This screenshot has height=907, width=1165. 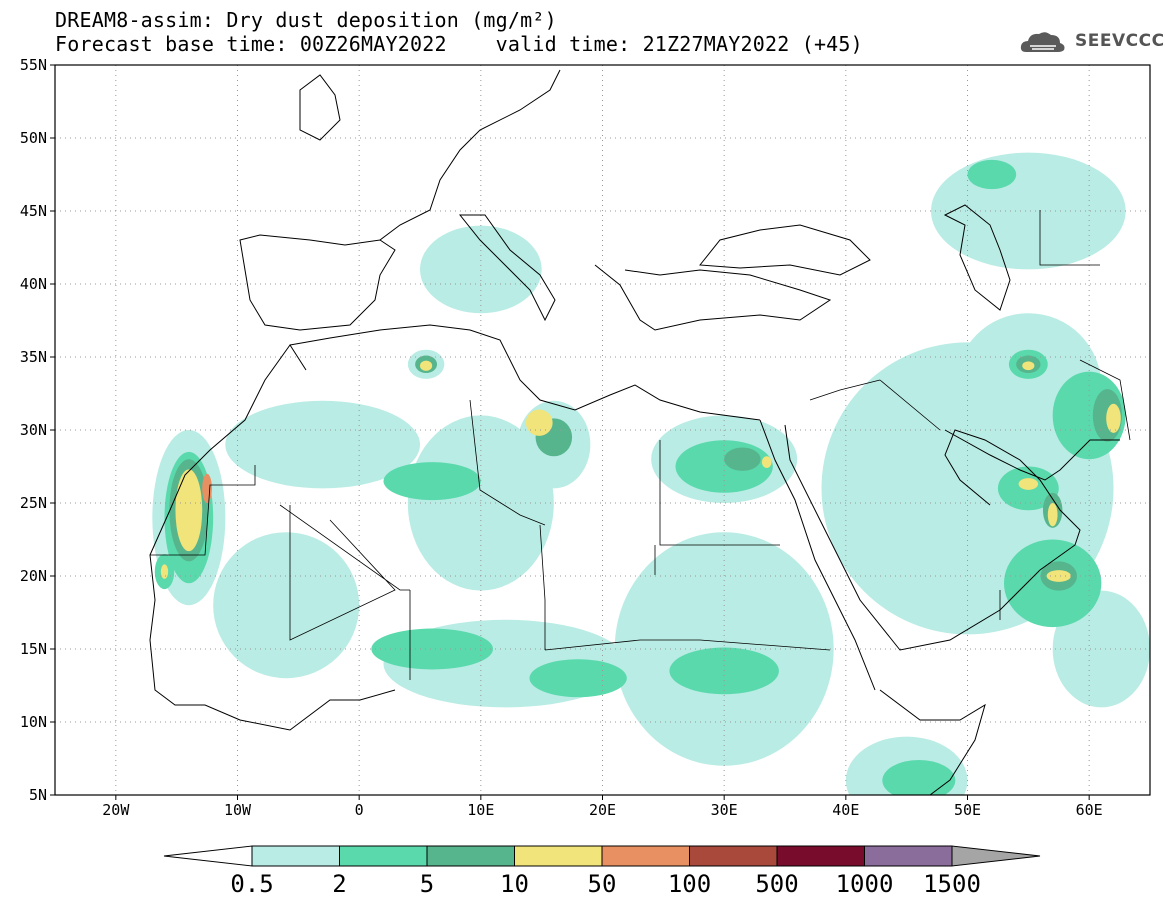 What do you see at coordinates (116, 810) in the screenshot?
I see `lon-tick-label: 20W` at bounding box center [116, 810].